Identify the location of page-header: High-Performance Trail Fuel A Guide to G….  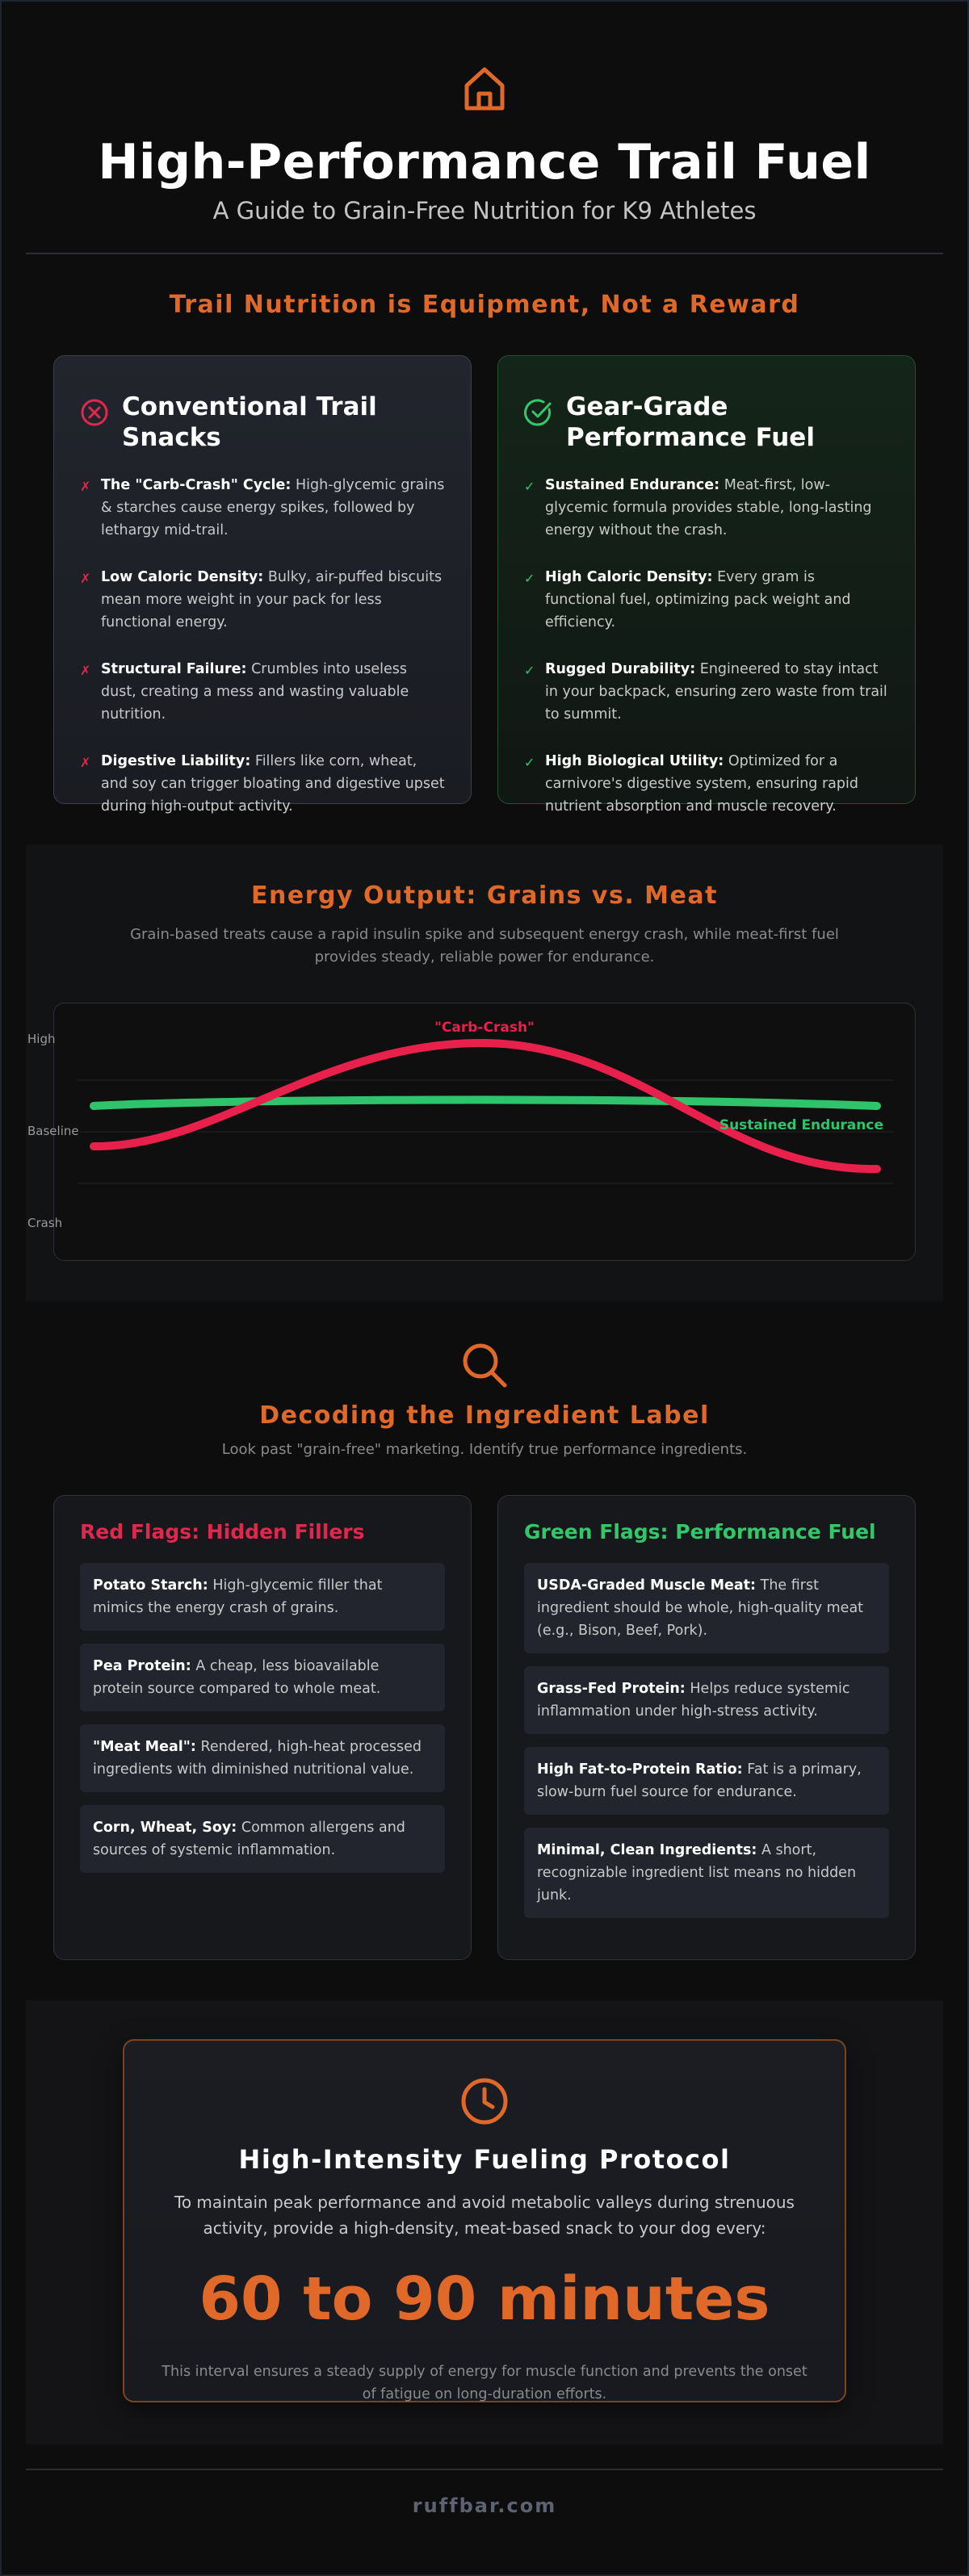
(484, 144).